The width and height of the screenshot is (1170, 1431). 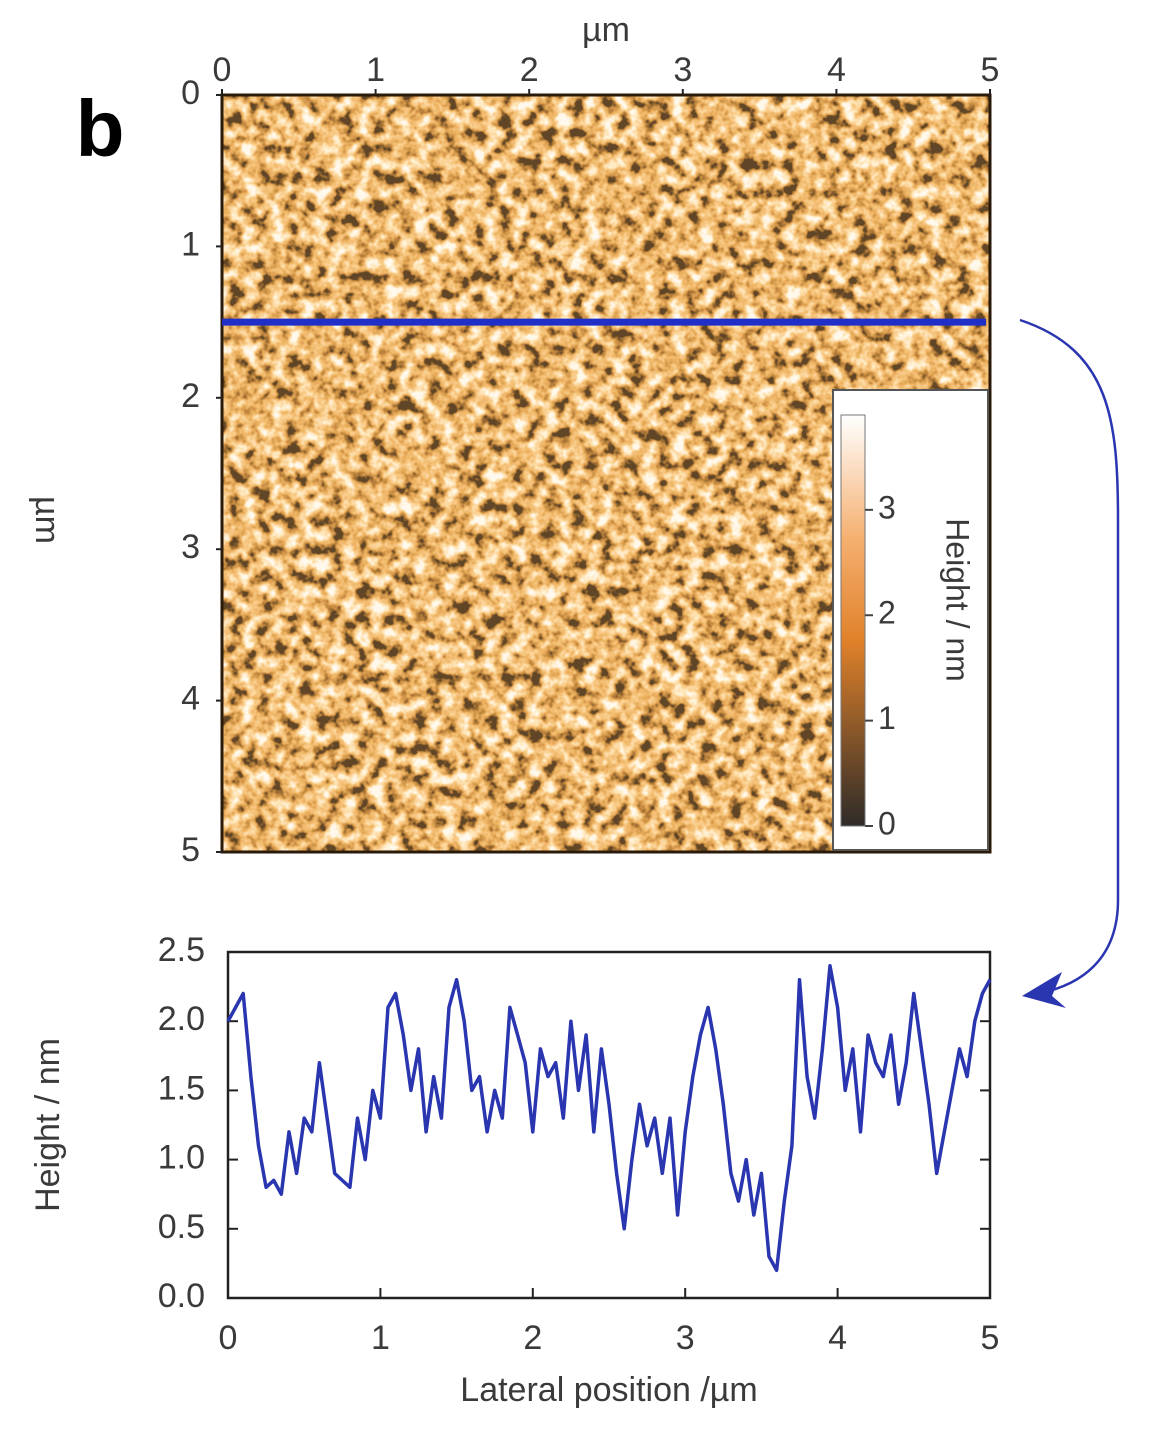 What do you see at coordinates (609, 1118) in the screenshot?
I see `profile-curve` at bounding box center [609, 1118].